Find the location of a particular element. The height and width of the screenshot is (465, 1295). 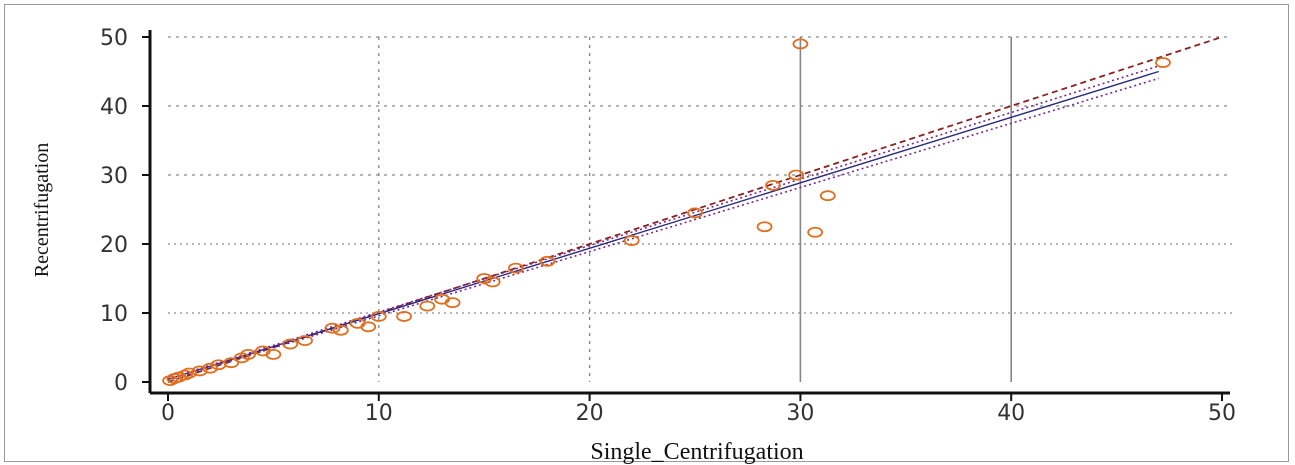

x-tick-label: 10 is located at coordinates (379, 413).